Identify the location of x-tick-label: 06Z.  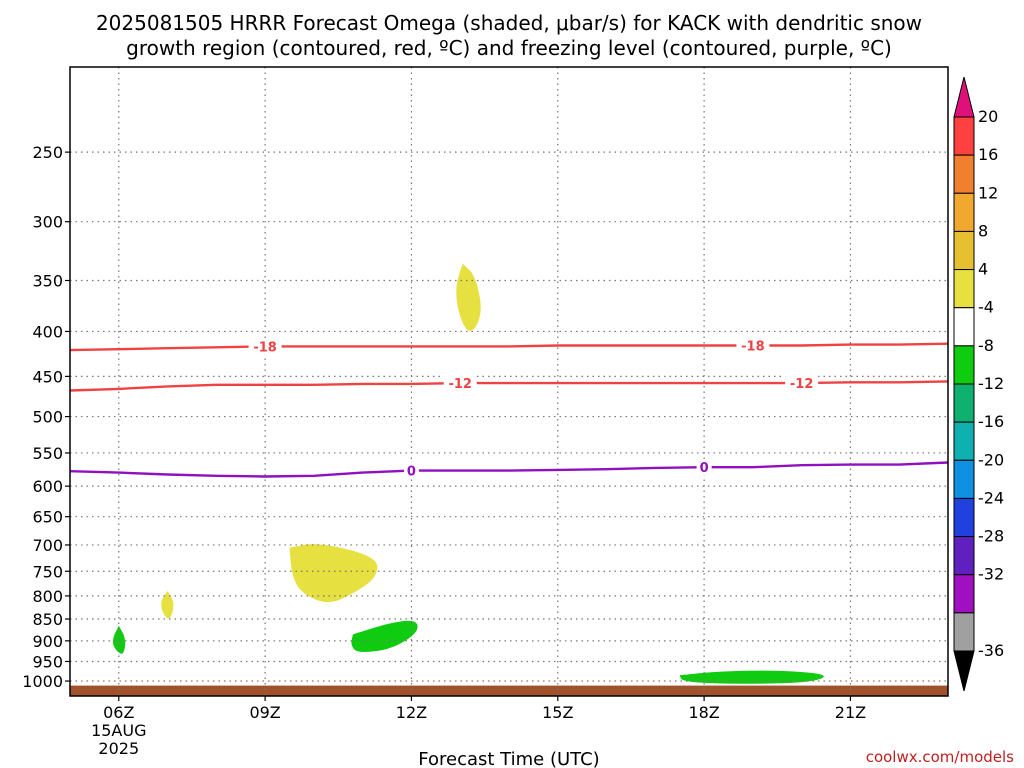
(118, 712).